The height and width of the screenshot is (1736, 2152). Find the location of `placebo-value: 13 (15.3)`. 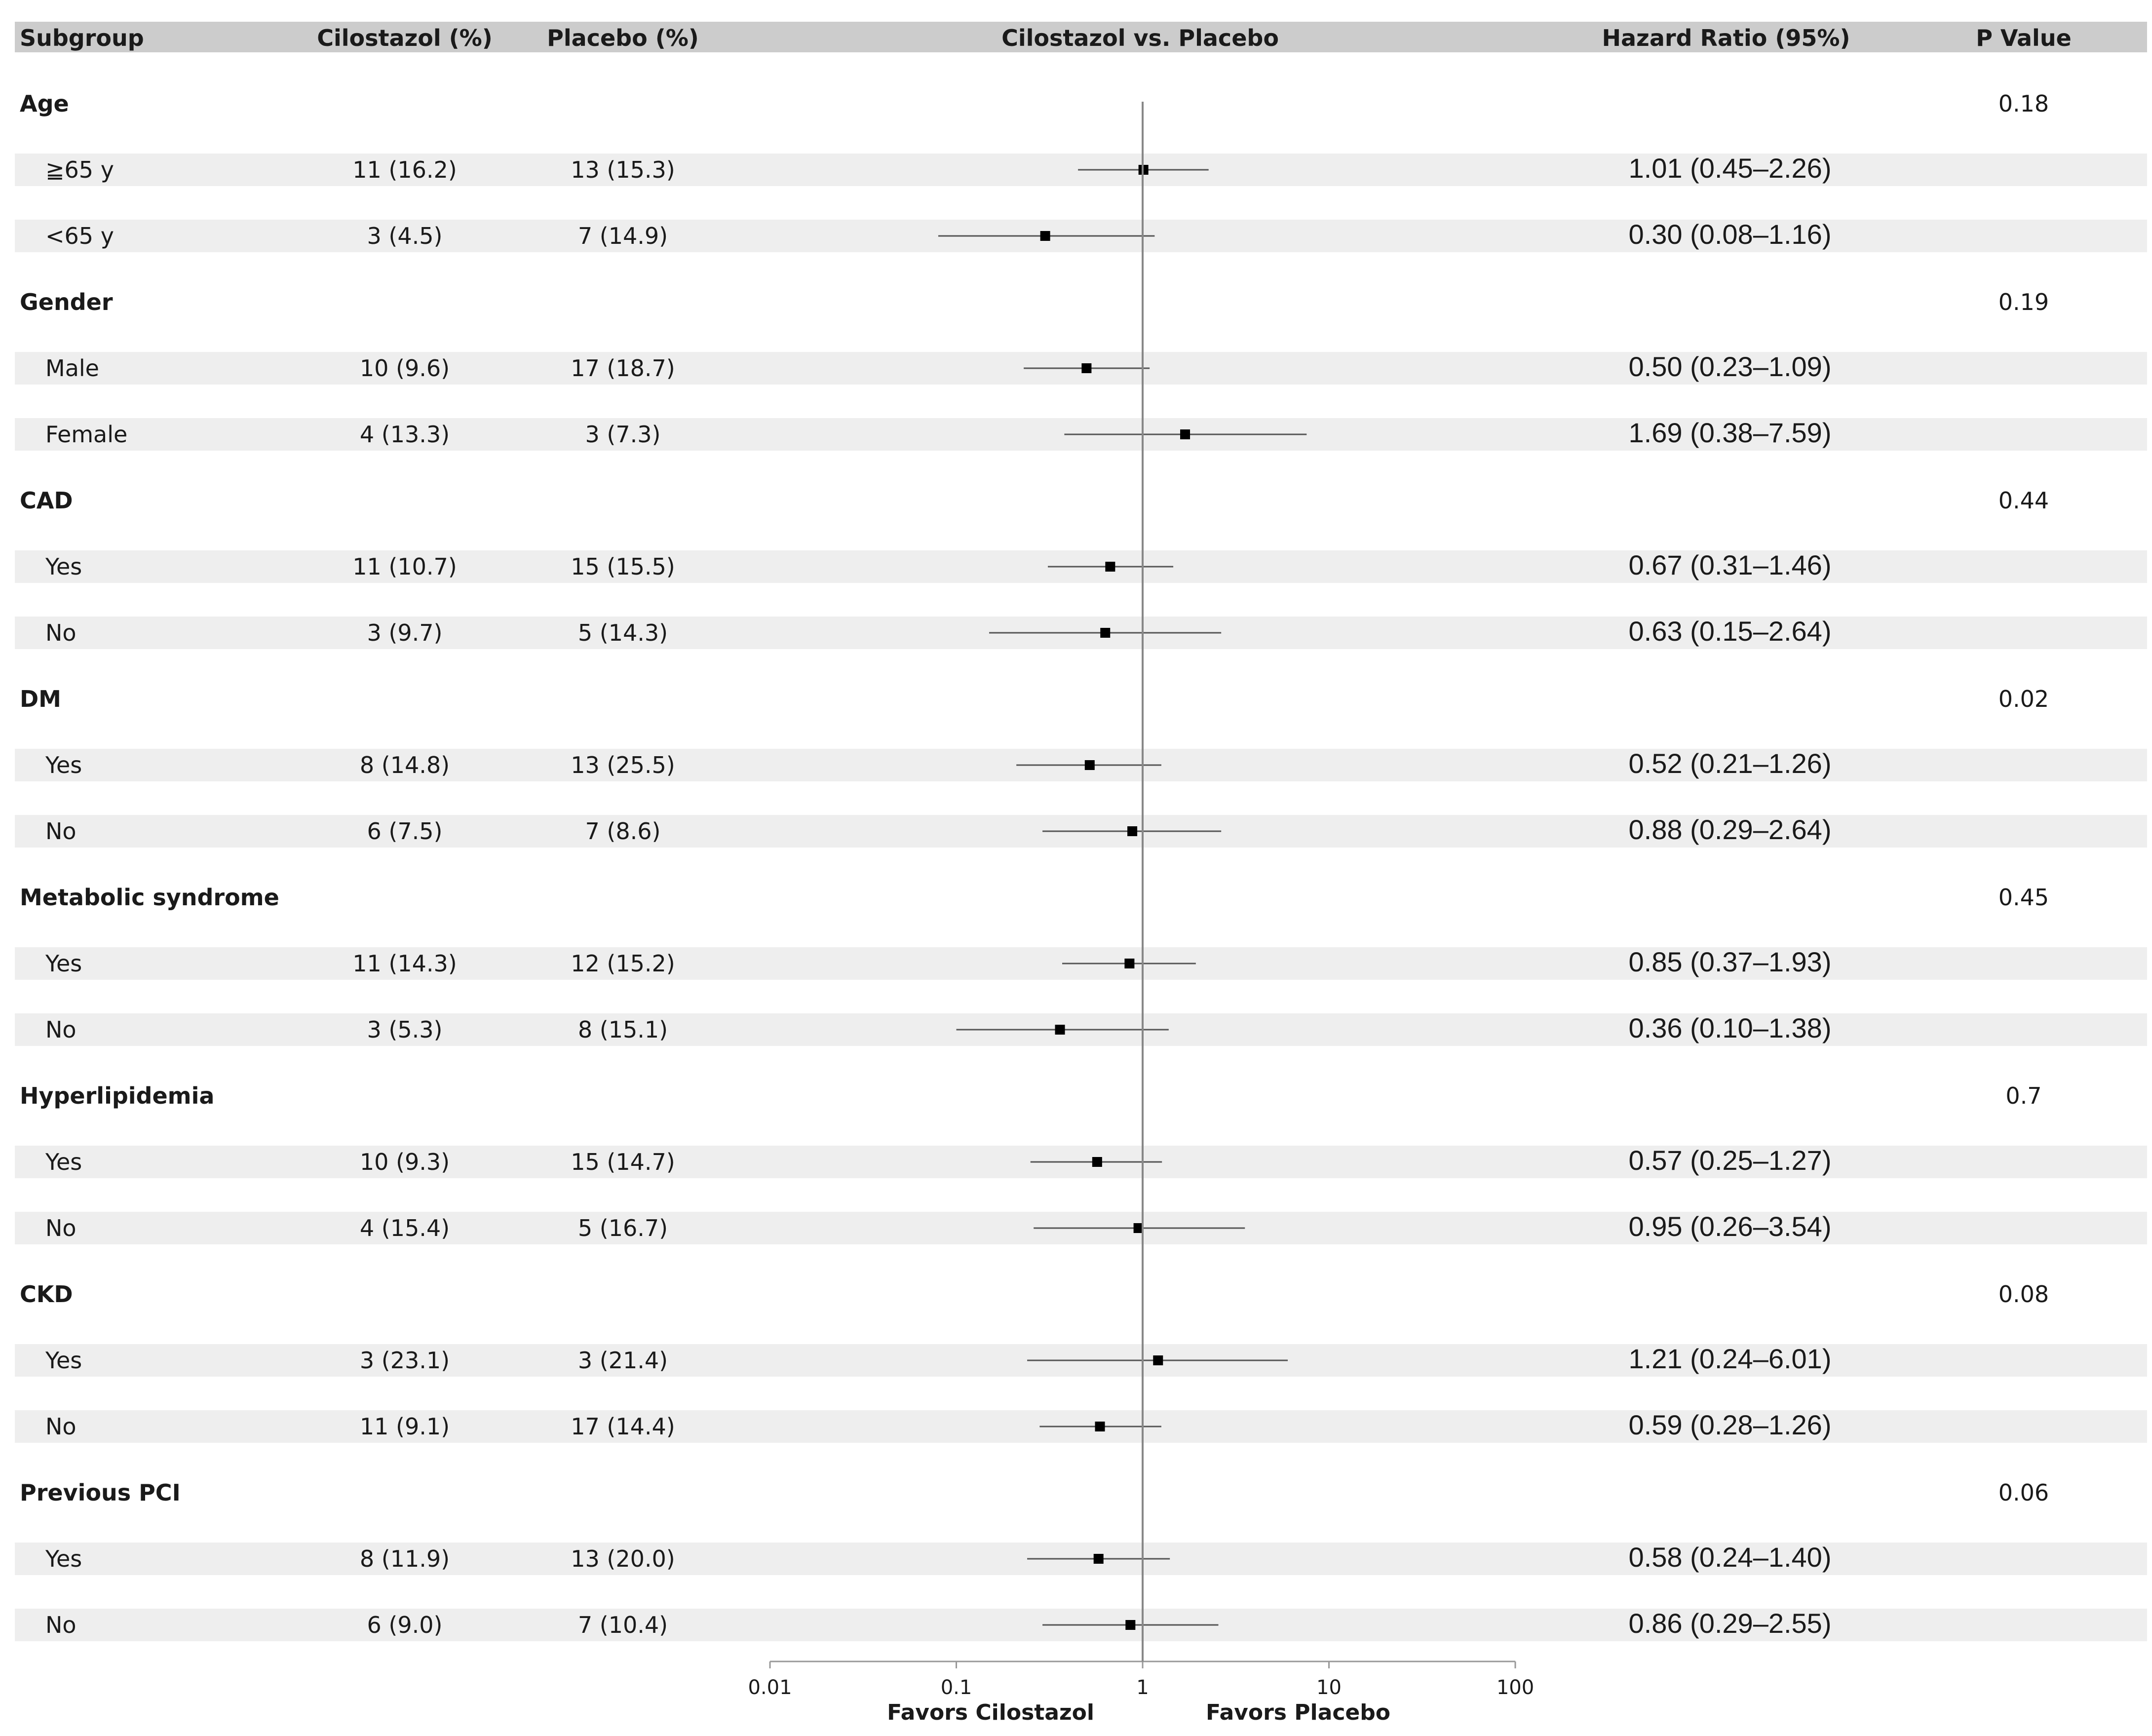

placebo-value: 13 (15.3) is located at coordinates (623, 169).